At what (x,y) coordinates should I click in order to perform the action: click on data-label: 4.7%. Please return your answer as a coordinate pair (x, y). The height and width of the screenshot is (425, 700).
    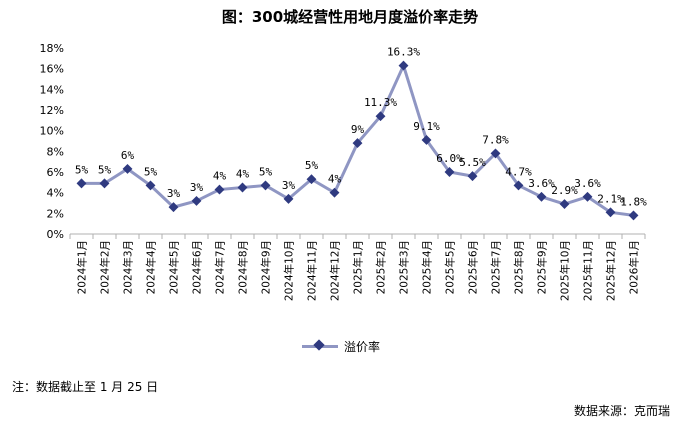
    Looking at the image, I should click on (518, 171).